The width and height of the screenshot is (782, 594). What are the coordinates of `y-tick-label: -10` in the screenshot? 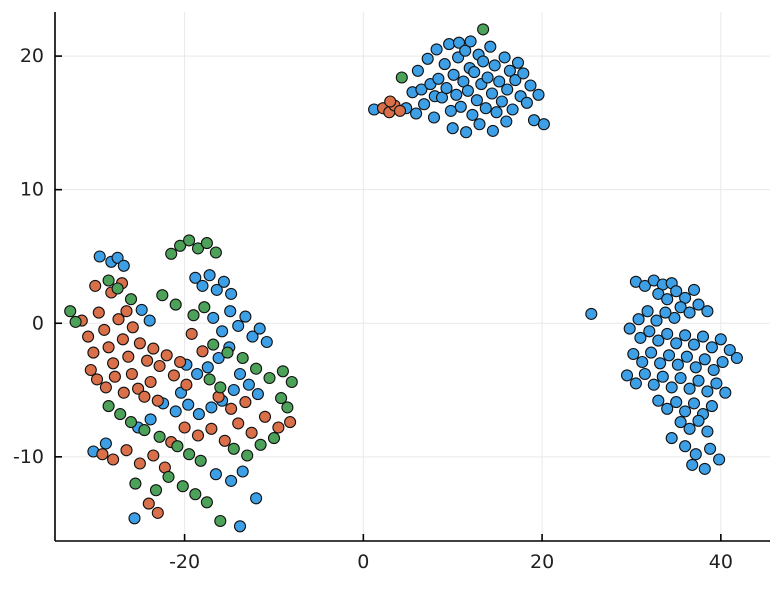 It's located at (28, 457).